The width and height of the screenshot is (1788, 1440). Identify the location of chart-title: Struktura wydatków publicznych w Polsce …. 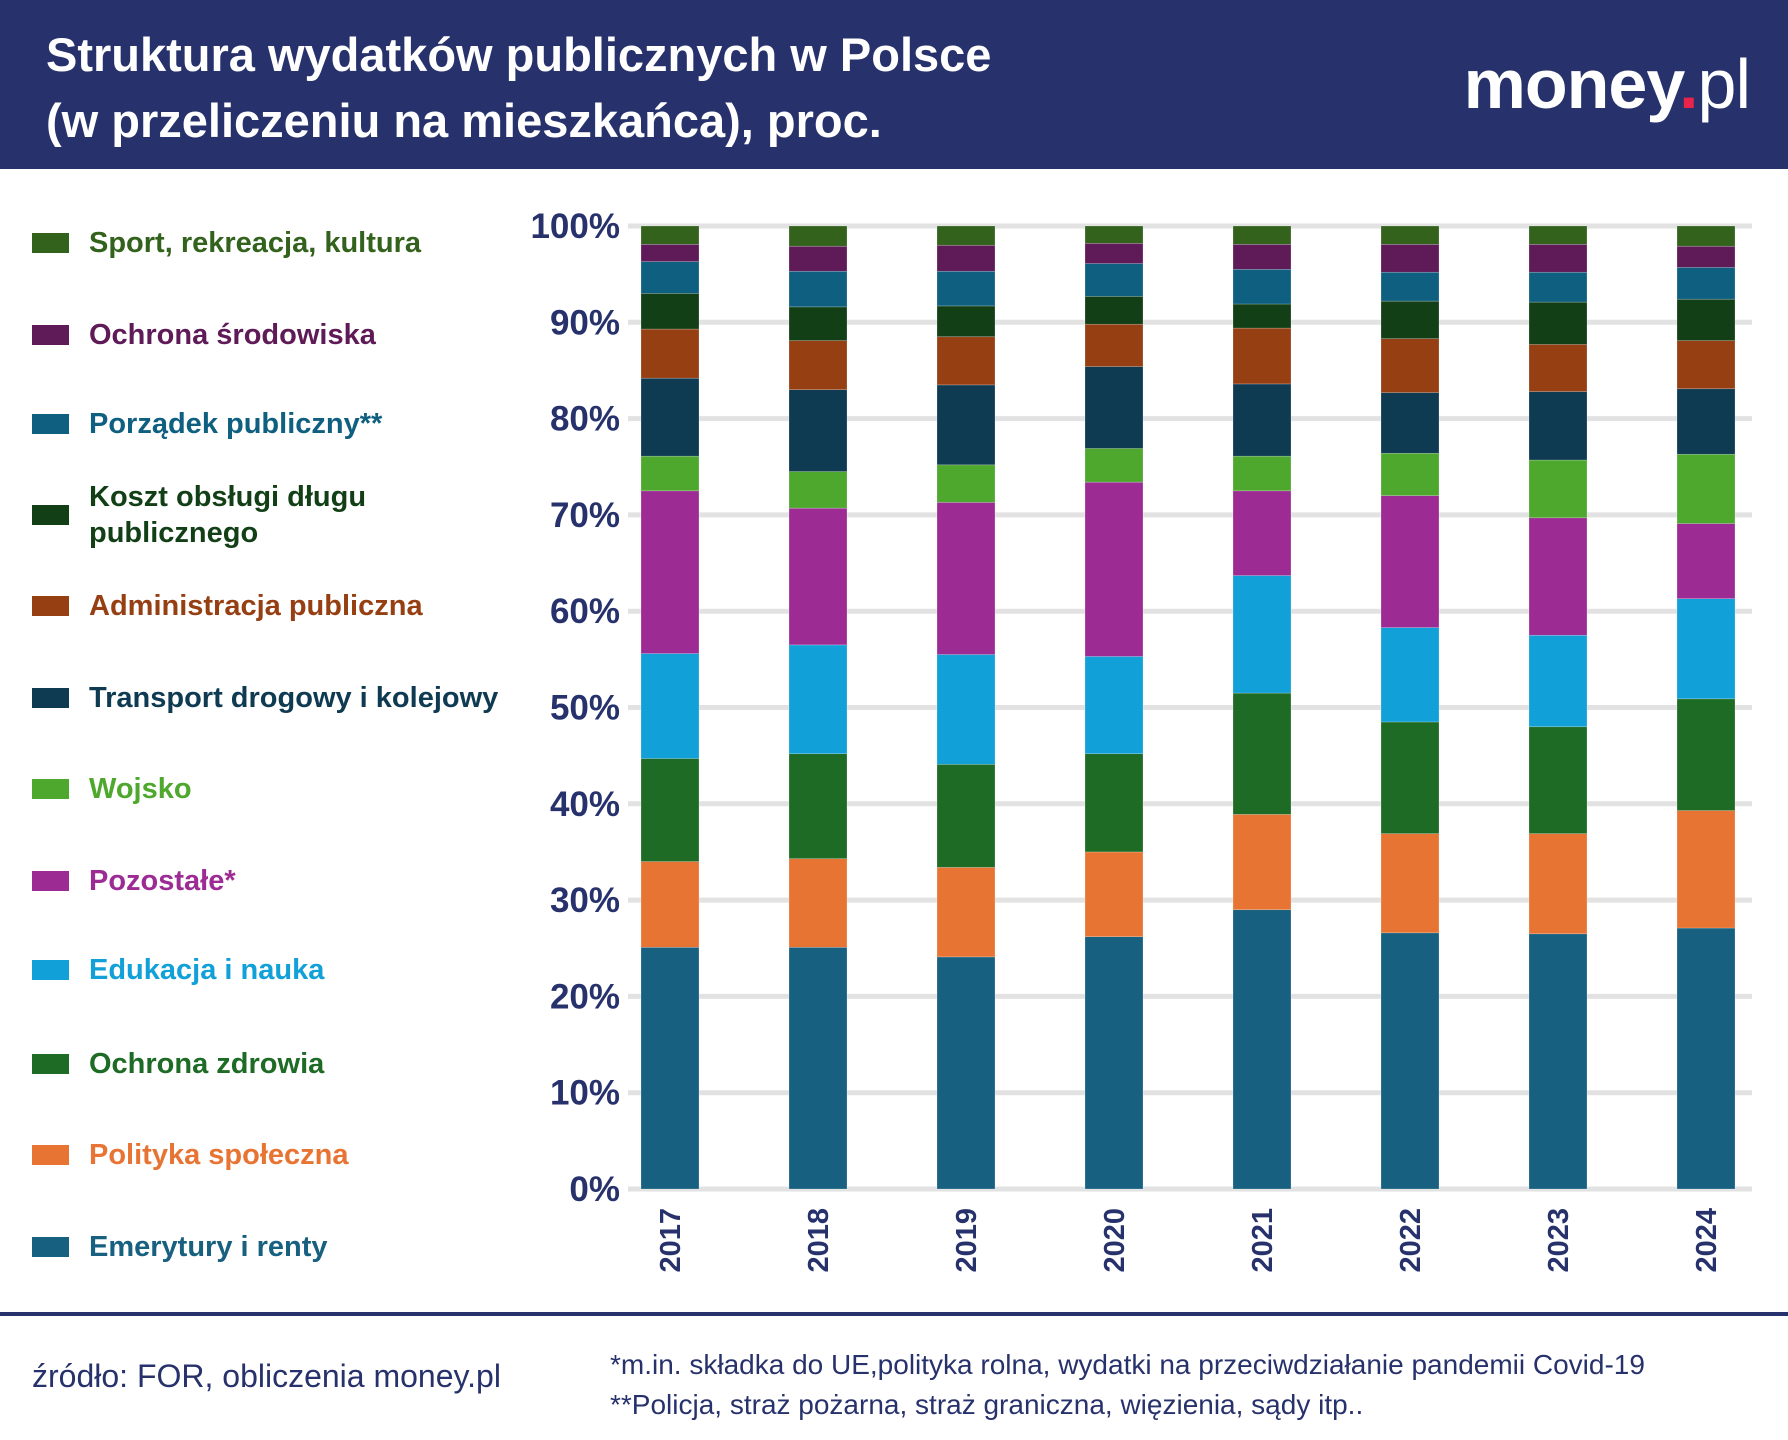
(518, 88).